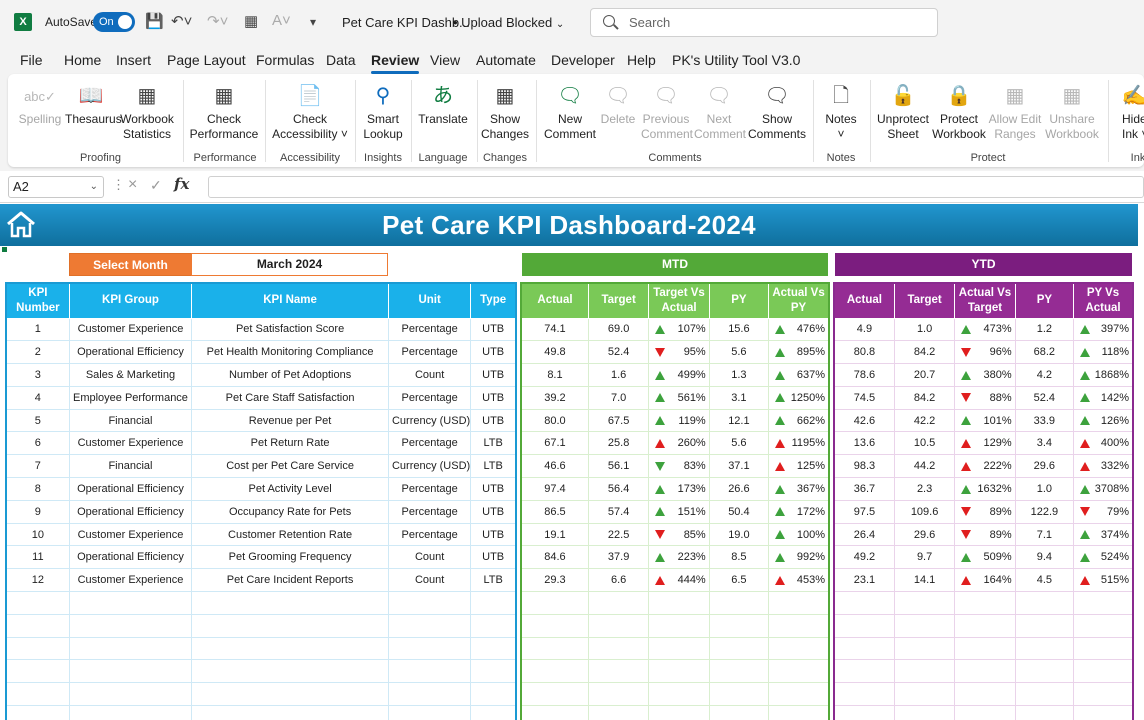 This screenshot has width=1144, height=720. Describe the element at coordinates (313, 22) in the screenshot. I see `customize-toolbar-icon: ▾` at that location.